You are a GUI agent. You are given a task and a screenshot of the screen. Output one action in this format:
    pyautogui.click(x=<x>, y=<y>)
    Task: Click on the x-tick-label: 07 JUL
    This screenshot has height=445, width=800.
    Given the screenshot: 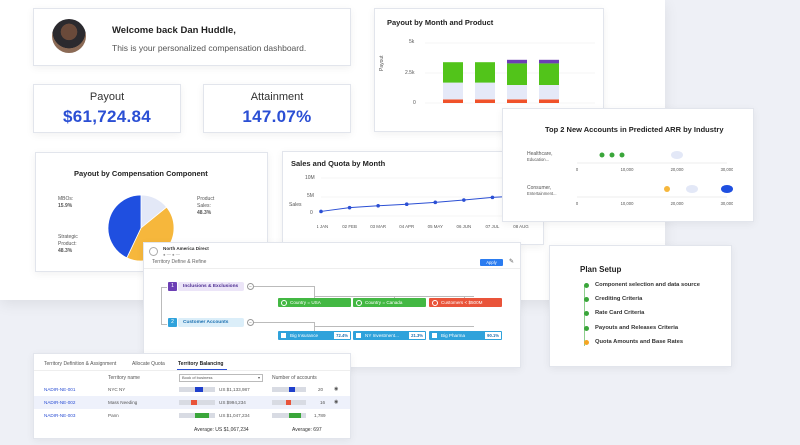 What is the action you would take?
    pyautogui.click(x=492, y=226)
    